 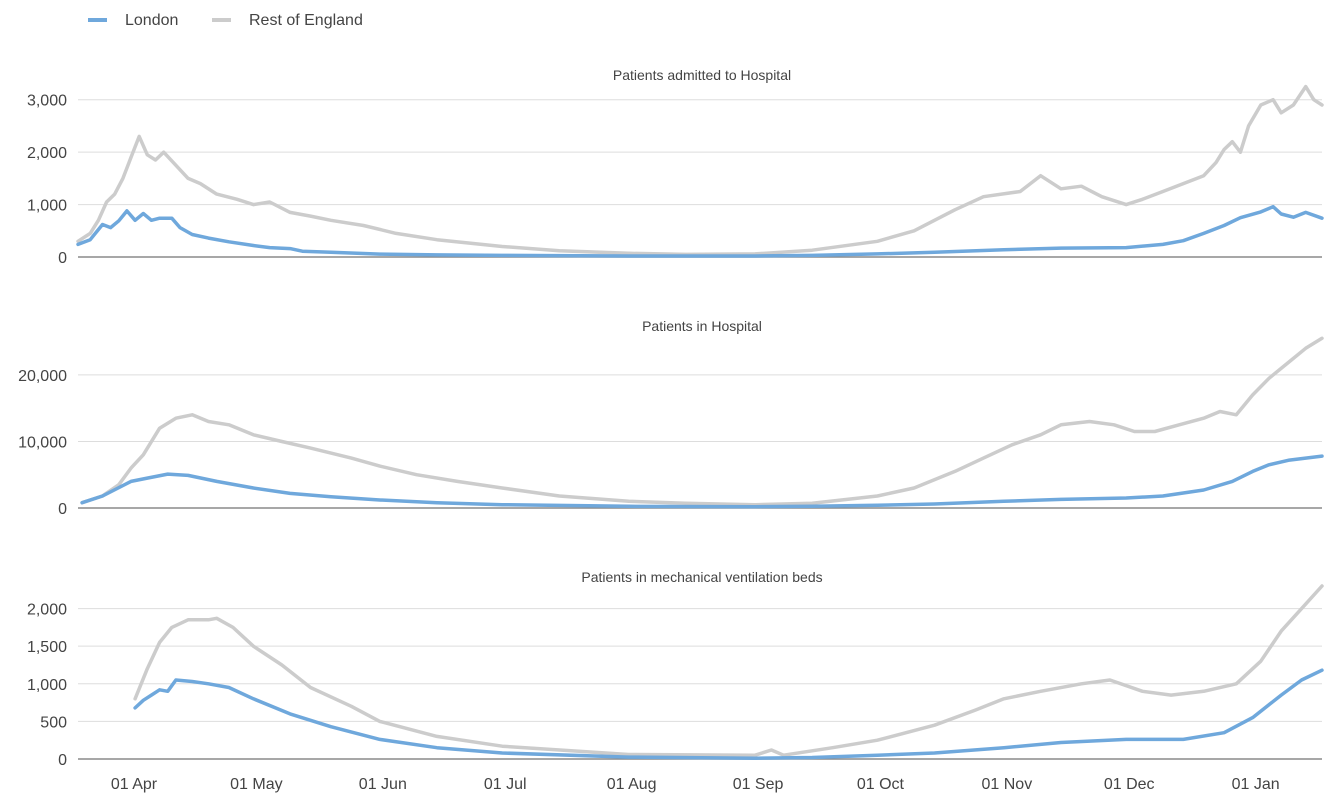 What do you see at coordinates (134, 784) in the screenshot?
I see `x-tick-label: 01 Apr` at bounding box center [134, 784].